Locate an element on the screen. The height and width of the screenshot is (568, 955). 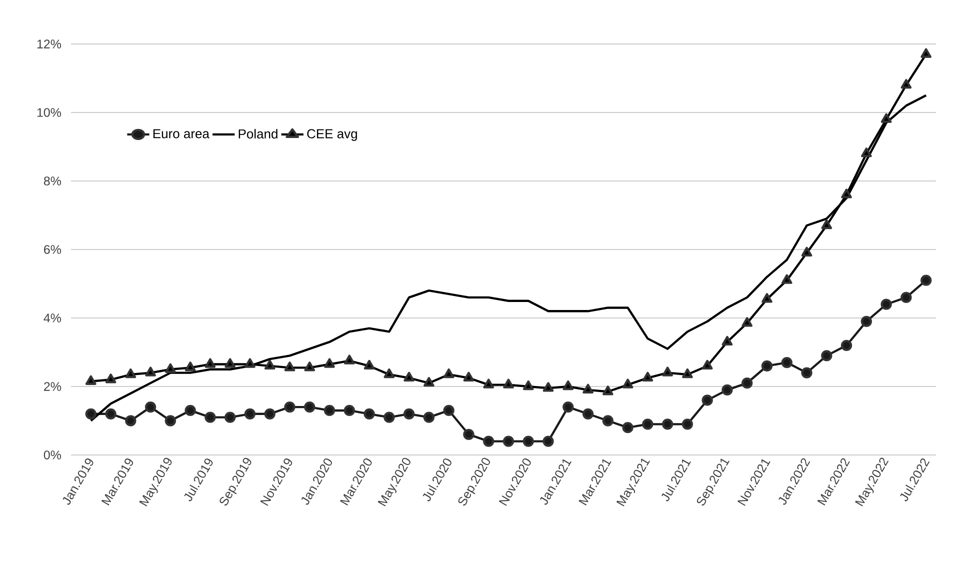
y-tick-label: 2% is located at coordinates (53, 386).